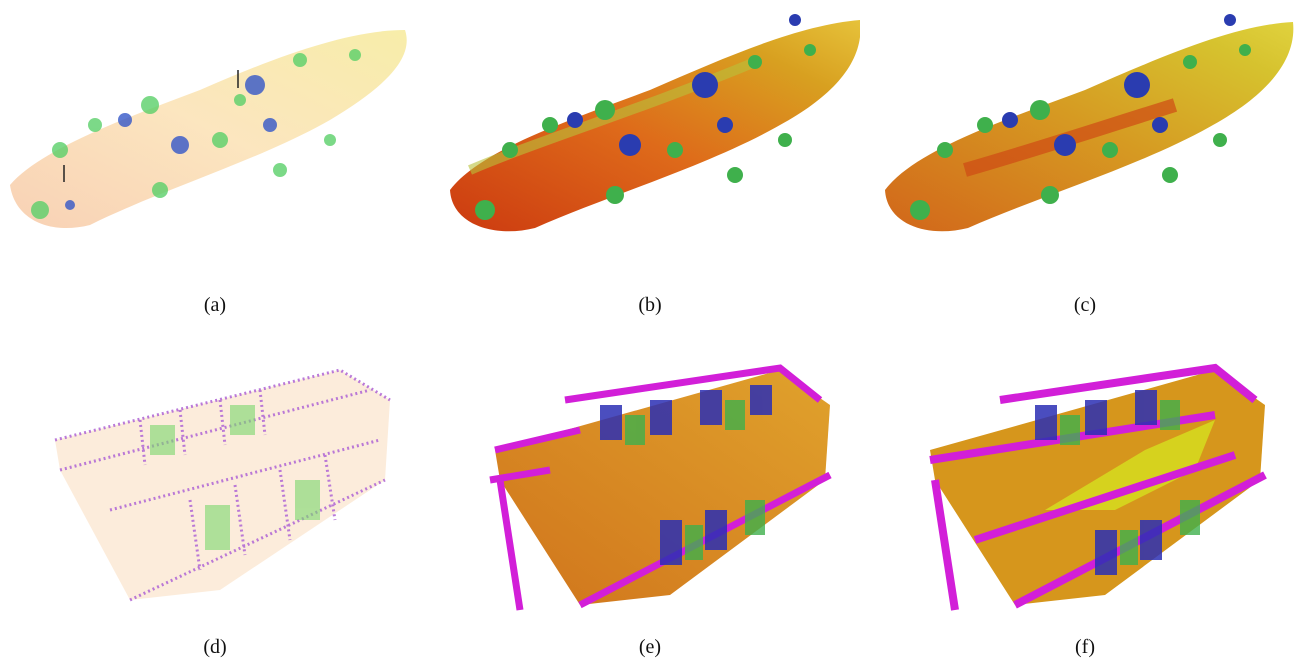  What do you see at coordinates (220, 485) in the screenshot?
I see `panel-d-image` at bounding box center [220, 485].